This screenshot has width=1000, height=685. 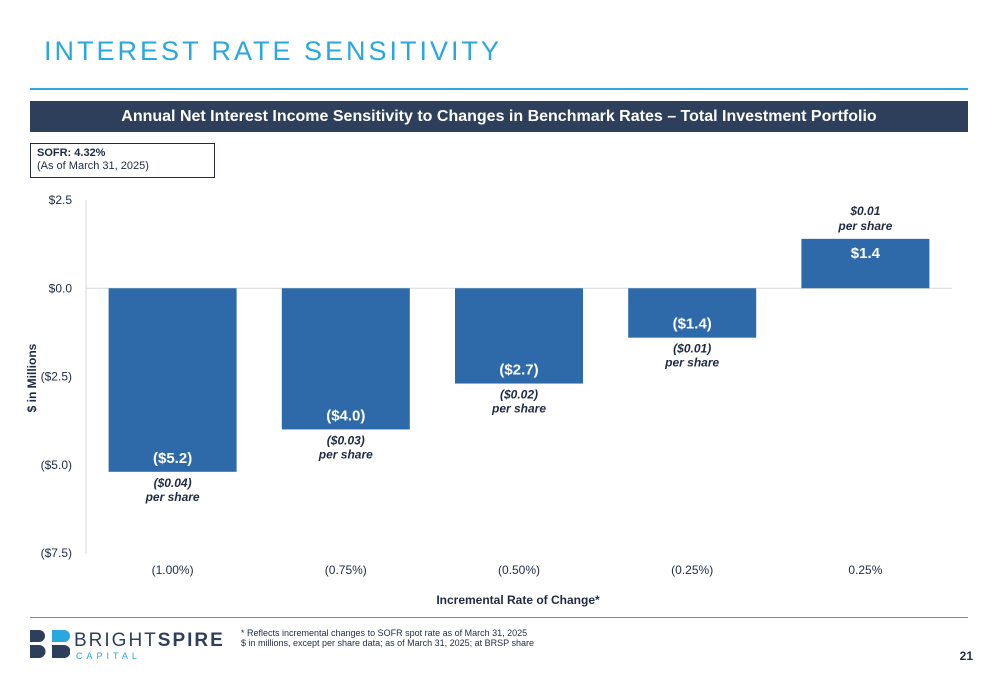 I want to click on logo-wordmark: BRIGHTSPIRE, so click(x=149, y=641).